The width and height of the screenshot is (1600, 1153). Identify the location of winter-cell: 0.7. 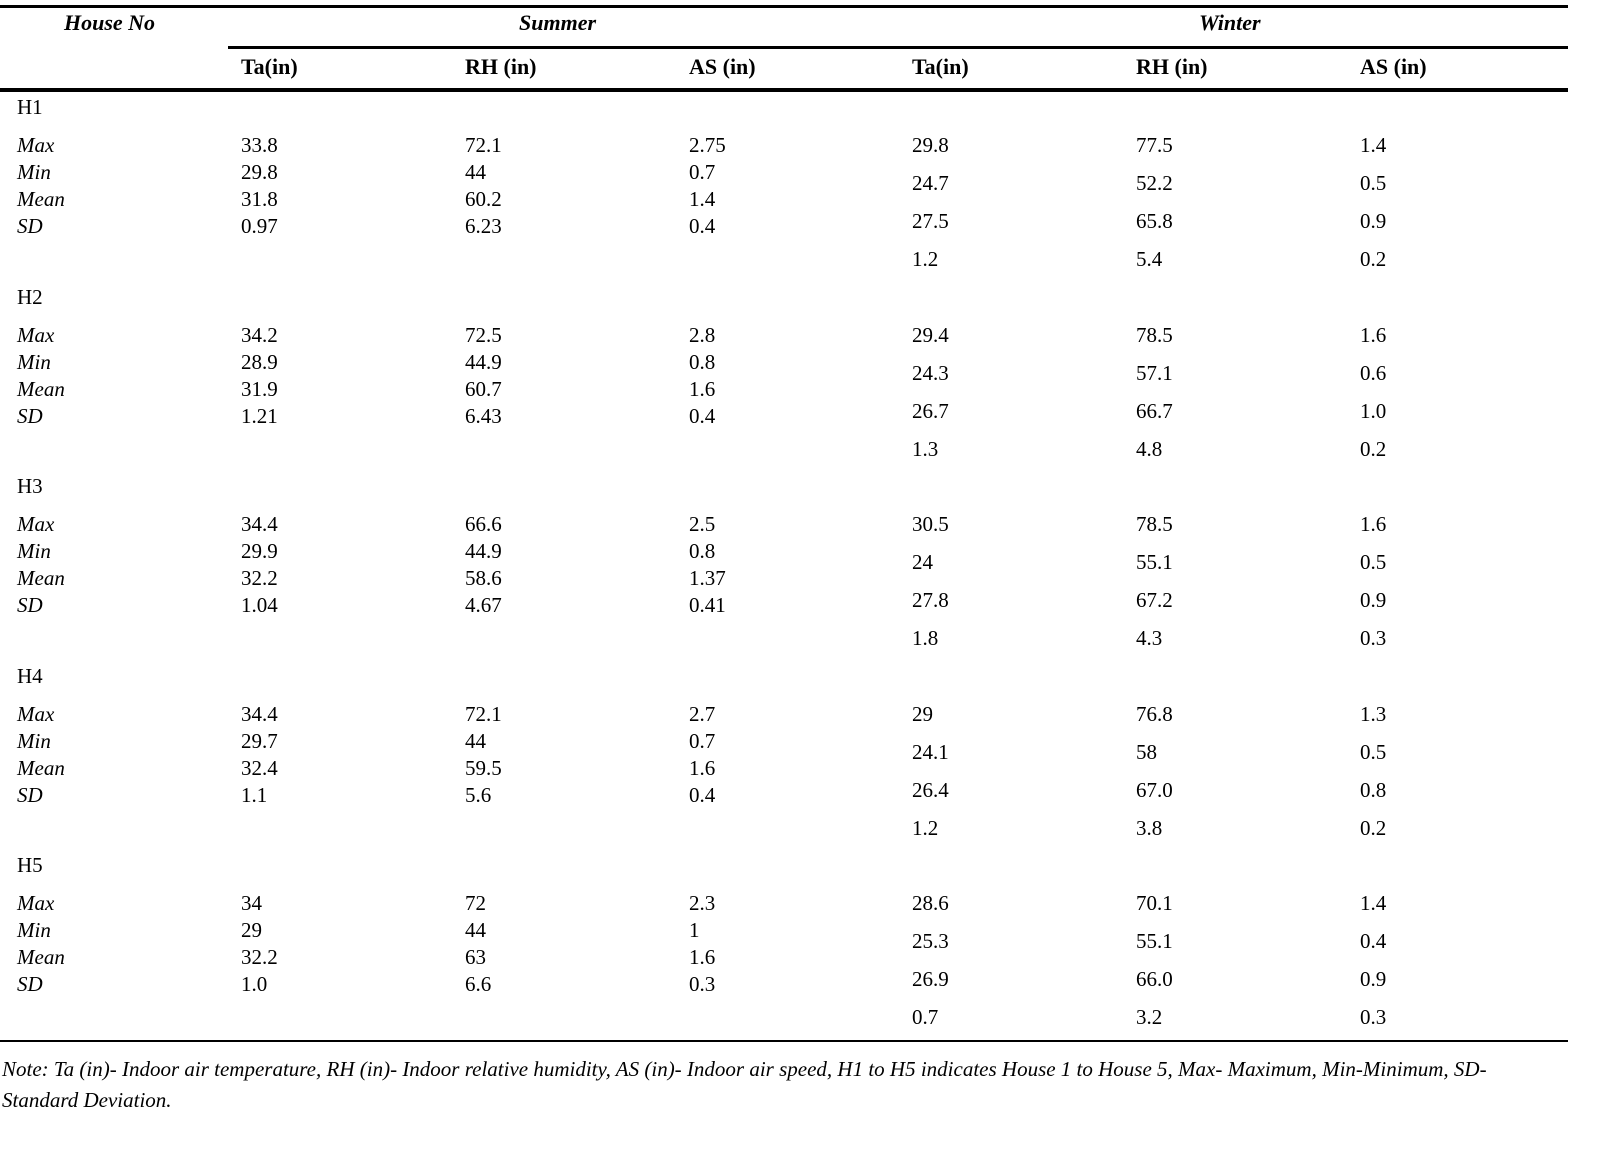
(925, 1017).